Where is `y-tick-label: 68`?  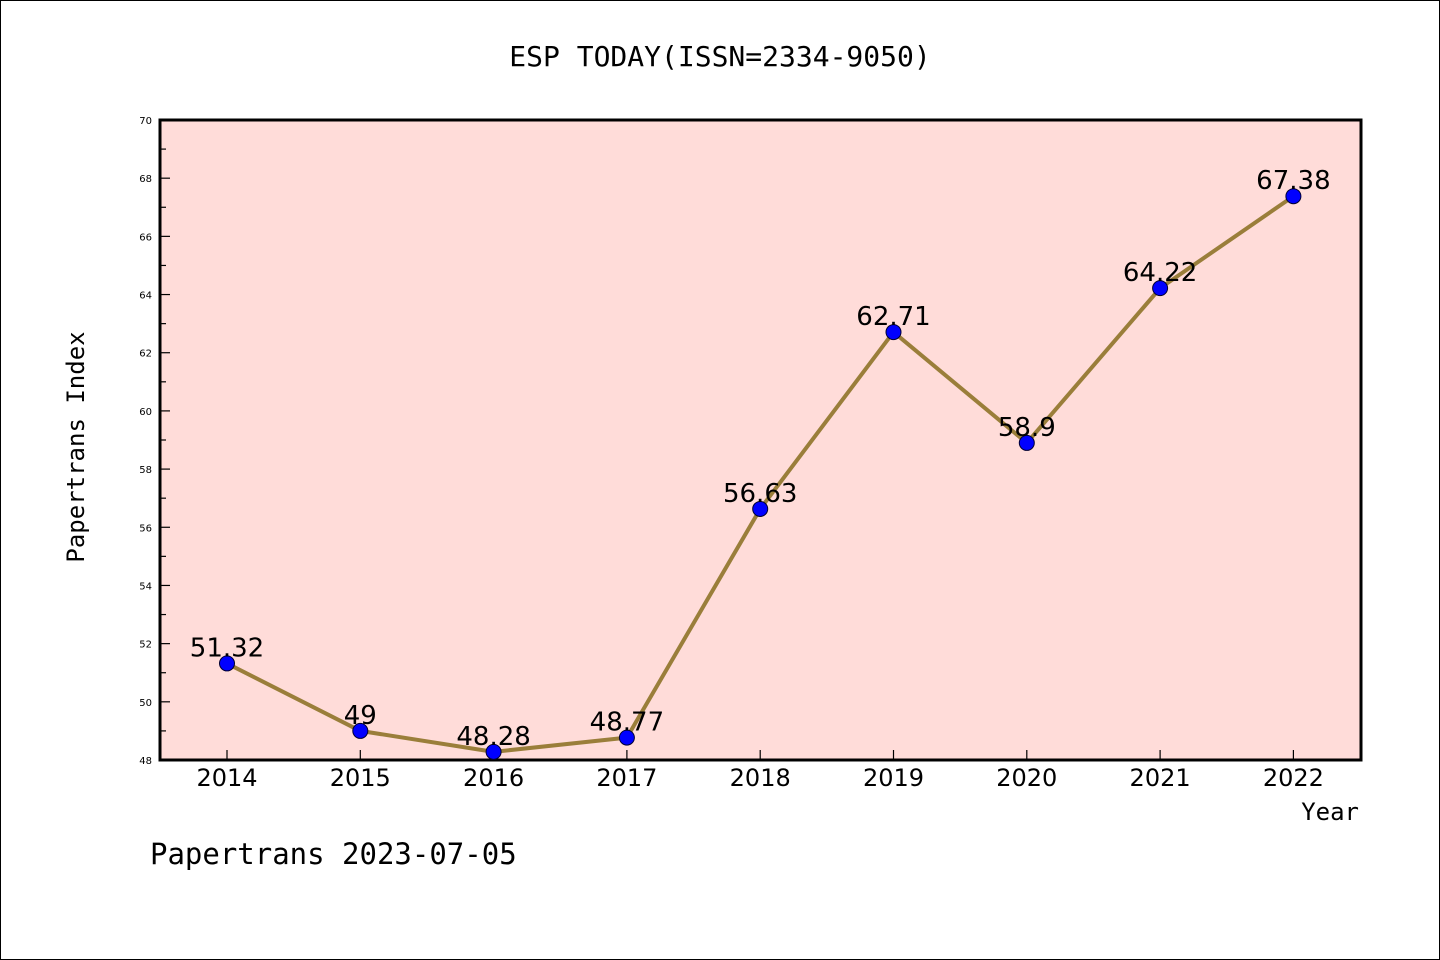
y-tick-label: 68 is located at coordinates (145, 179).